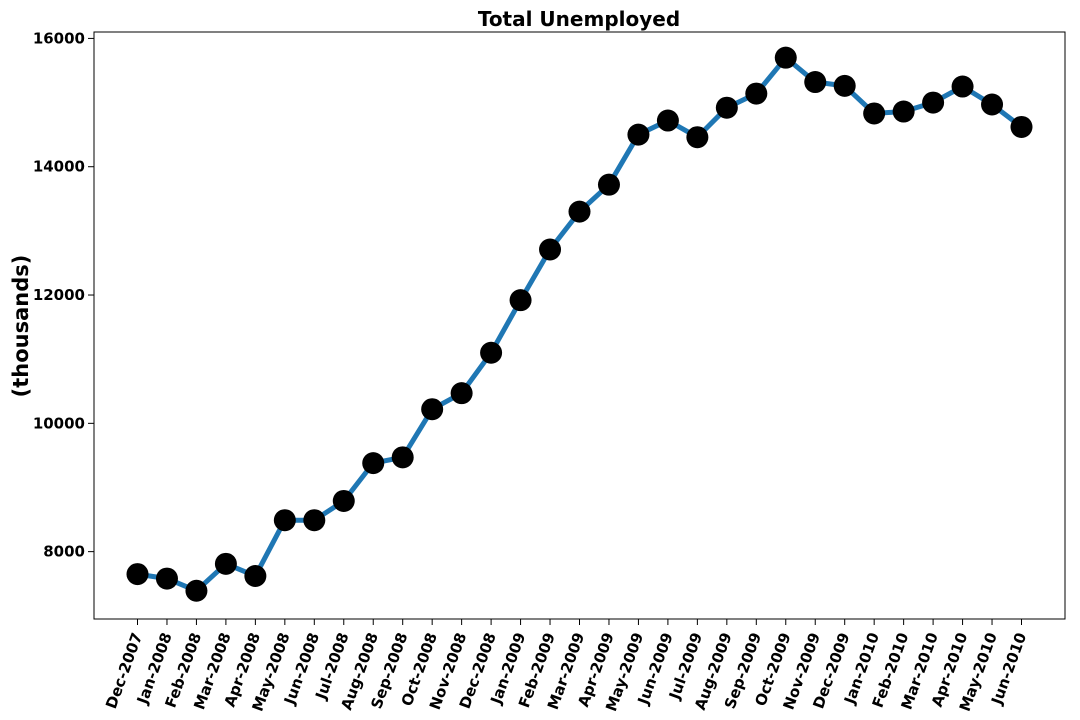  Describe the element at coordinates (59, 295) in the screenshot. I see `y-tick-label: 12000` at that location.